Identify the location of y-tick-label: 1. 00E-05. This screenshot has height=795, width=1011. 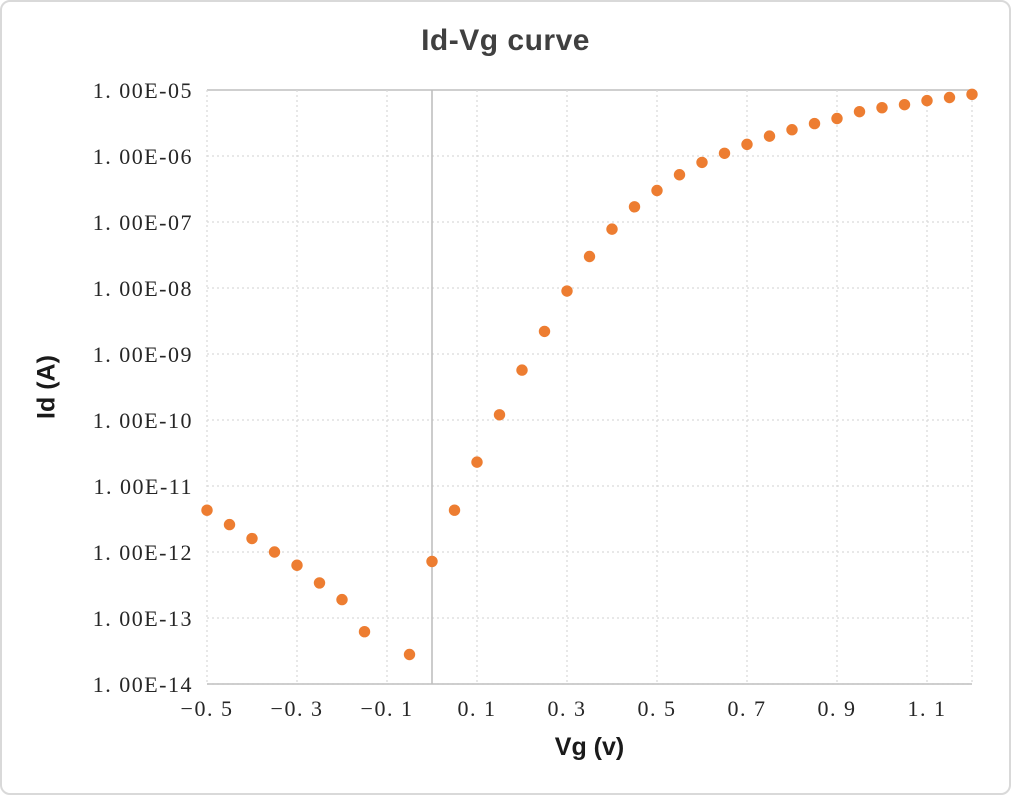
(143, 90).